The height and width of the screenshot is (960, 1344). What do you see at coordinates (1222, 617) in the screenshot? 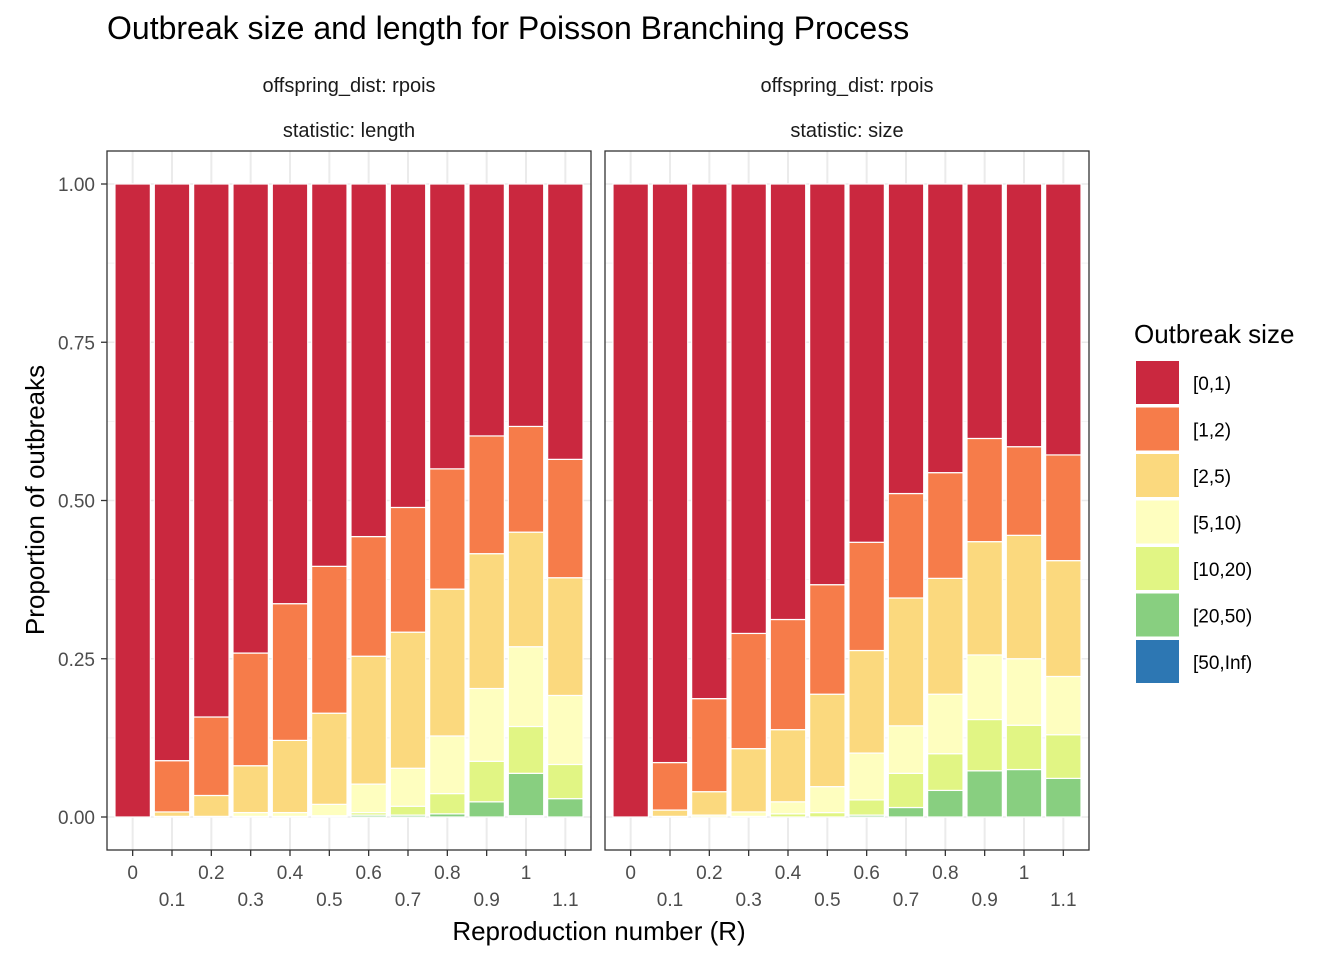
I see `legend-label: [20,50)` at bounding box center [1222, 617].